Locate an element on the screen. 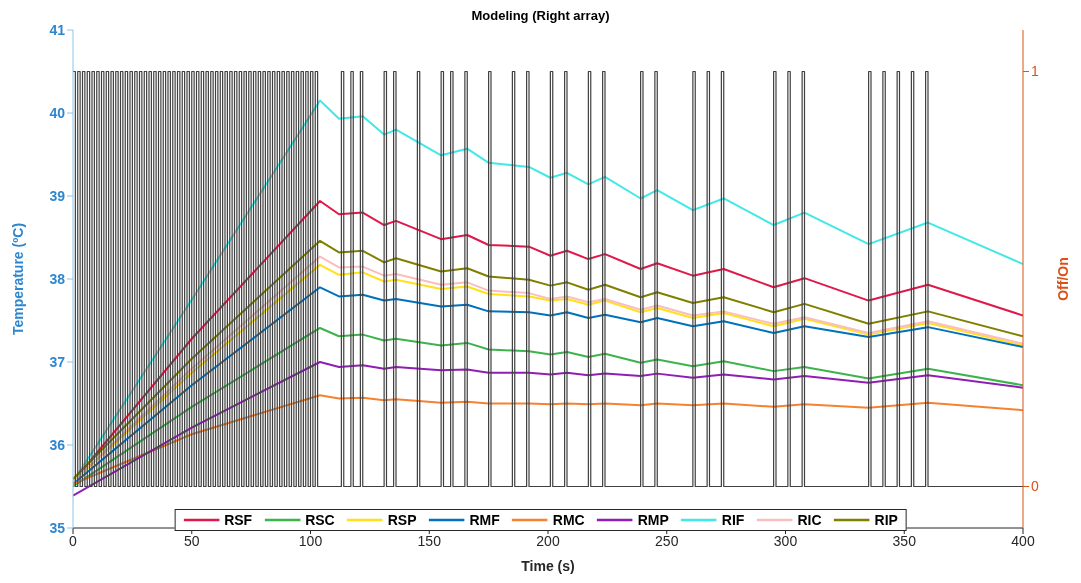 The height and width of the screenshot is (583, 1081). legend-label: RSF is located at coordinates (238, 520).